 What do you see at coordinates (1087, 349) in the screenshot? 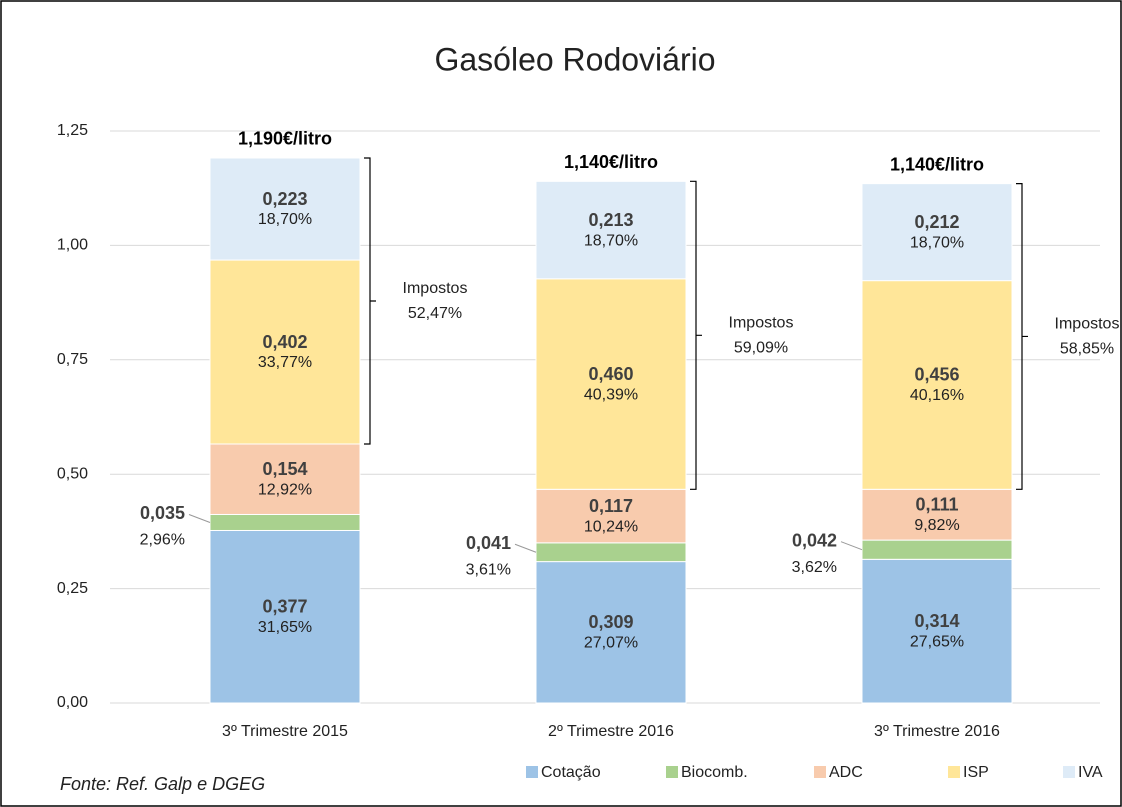
I see `tax-percent-label: 58,85%` at bounding box center [1087, 349].